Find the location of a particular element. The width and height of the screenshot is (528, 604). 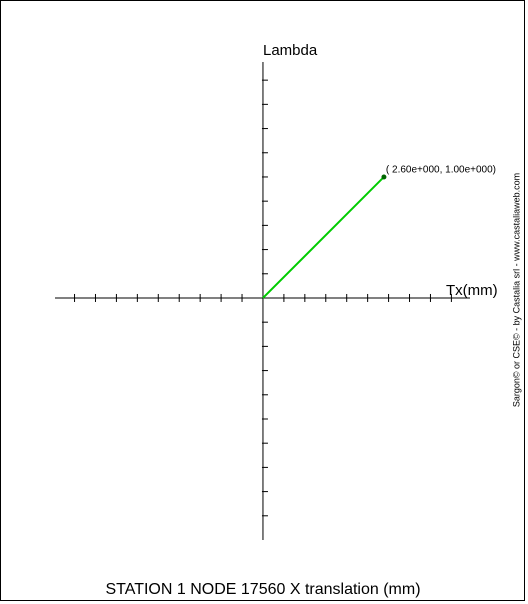

x-axis-label: Tx(mm) is located at coordinates (472, 290).